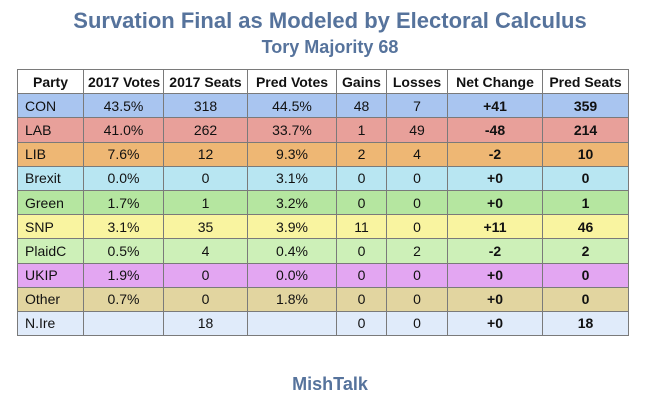  I want to click on table-row: SNP 3.1% 35 3.9% 11 0 +11 46, so click(323, 227).